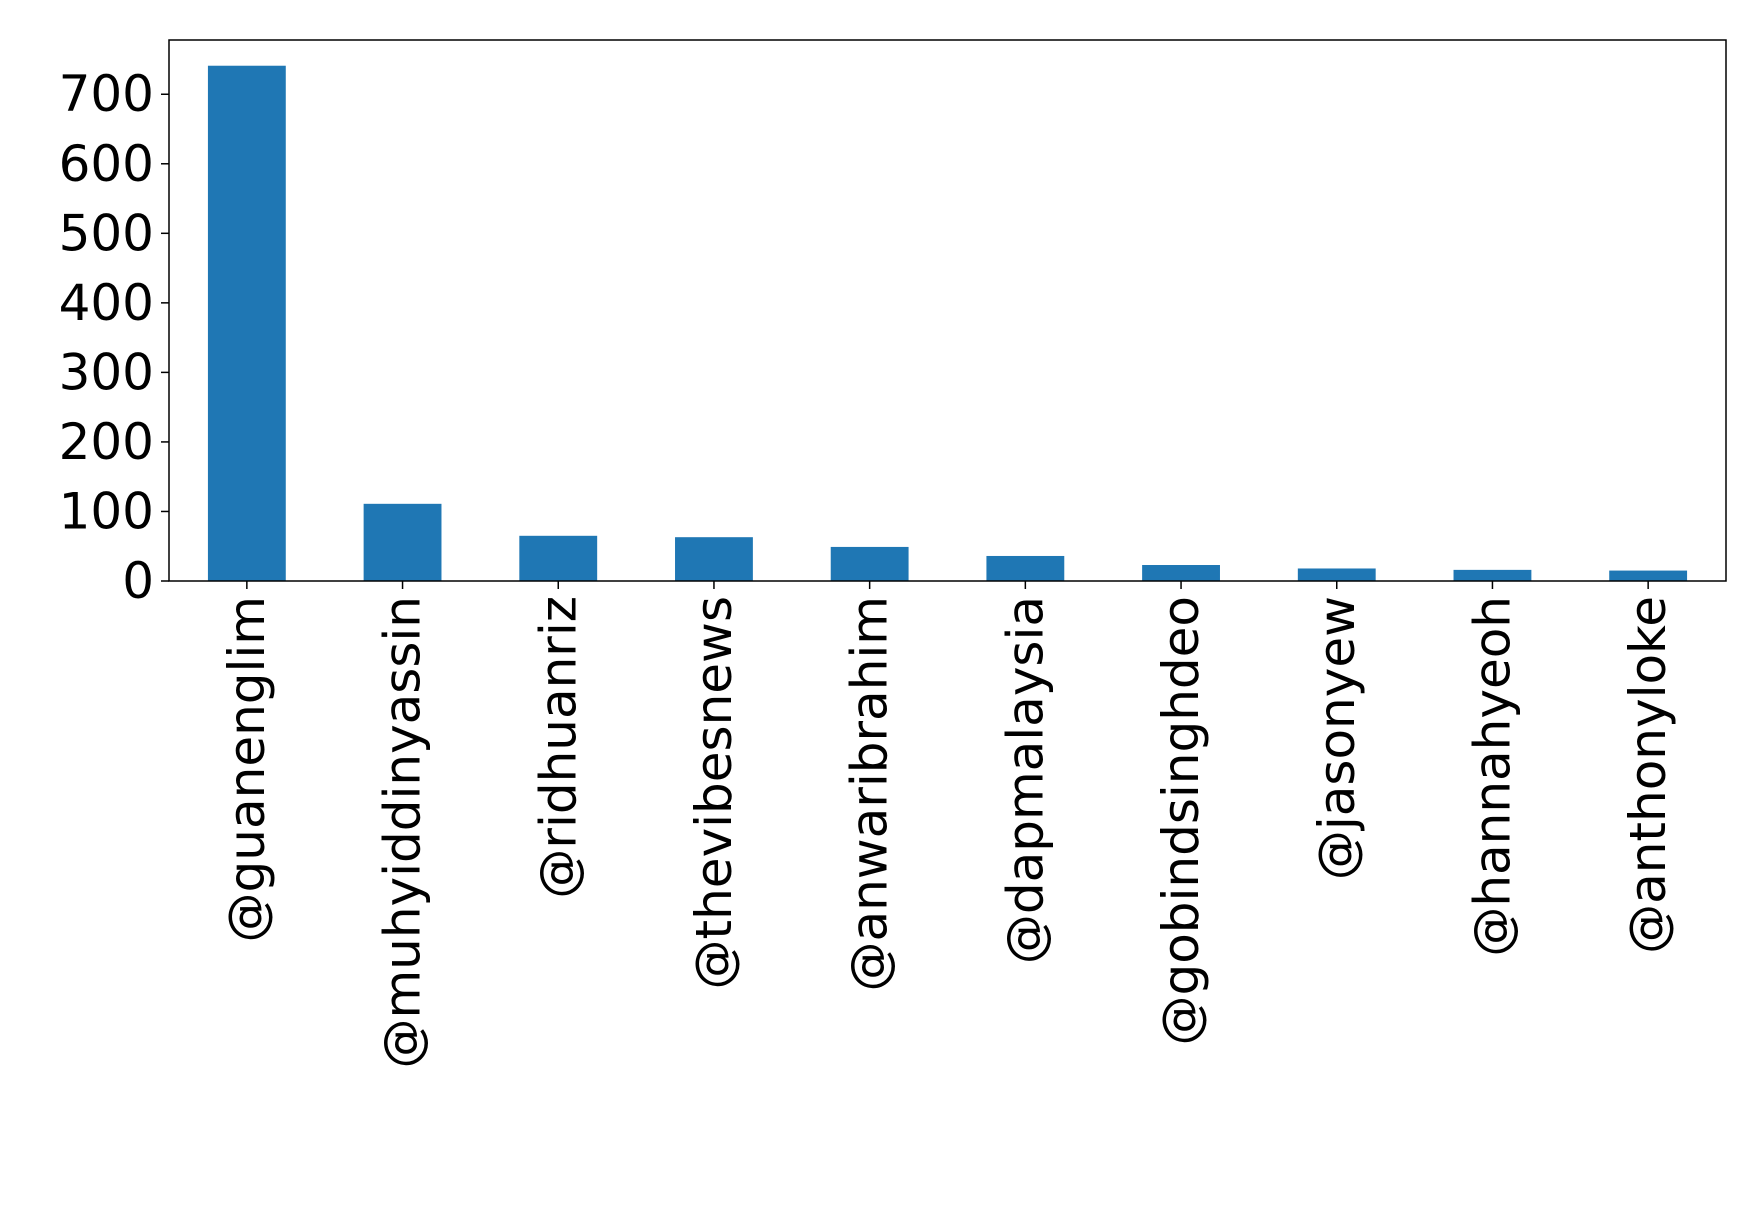  I want to click on y-tick-label: 200, so click(106, 442).